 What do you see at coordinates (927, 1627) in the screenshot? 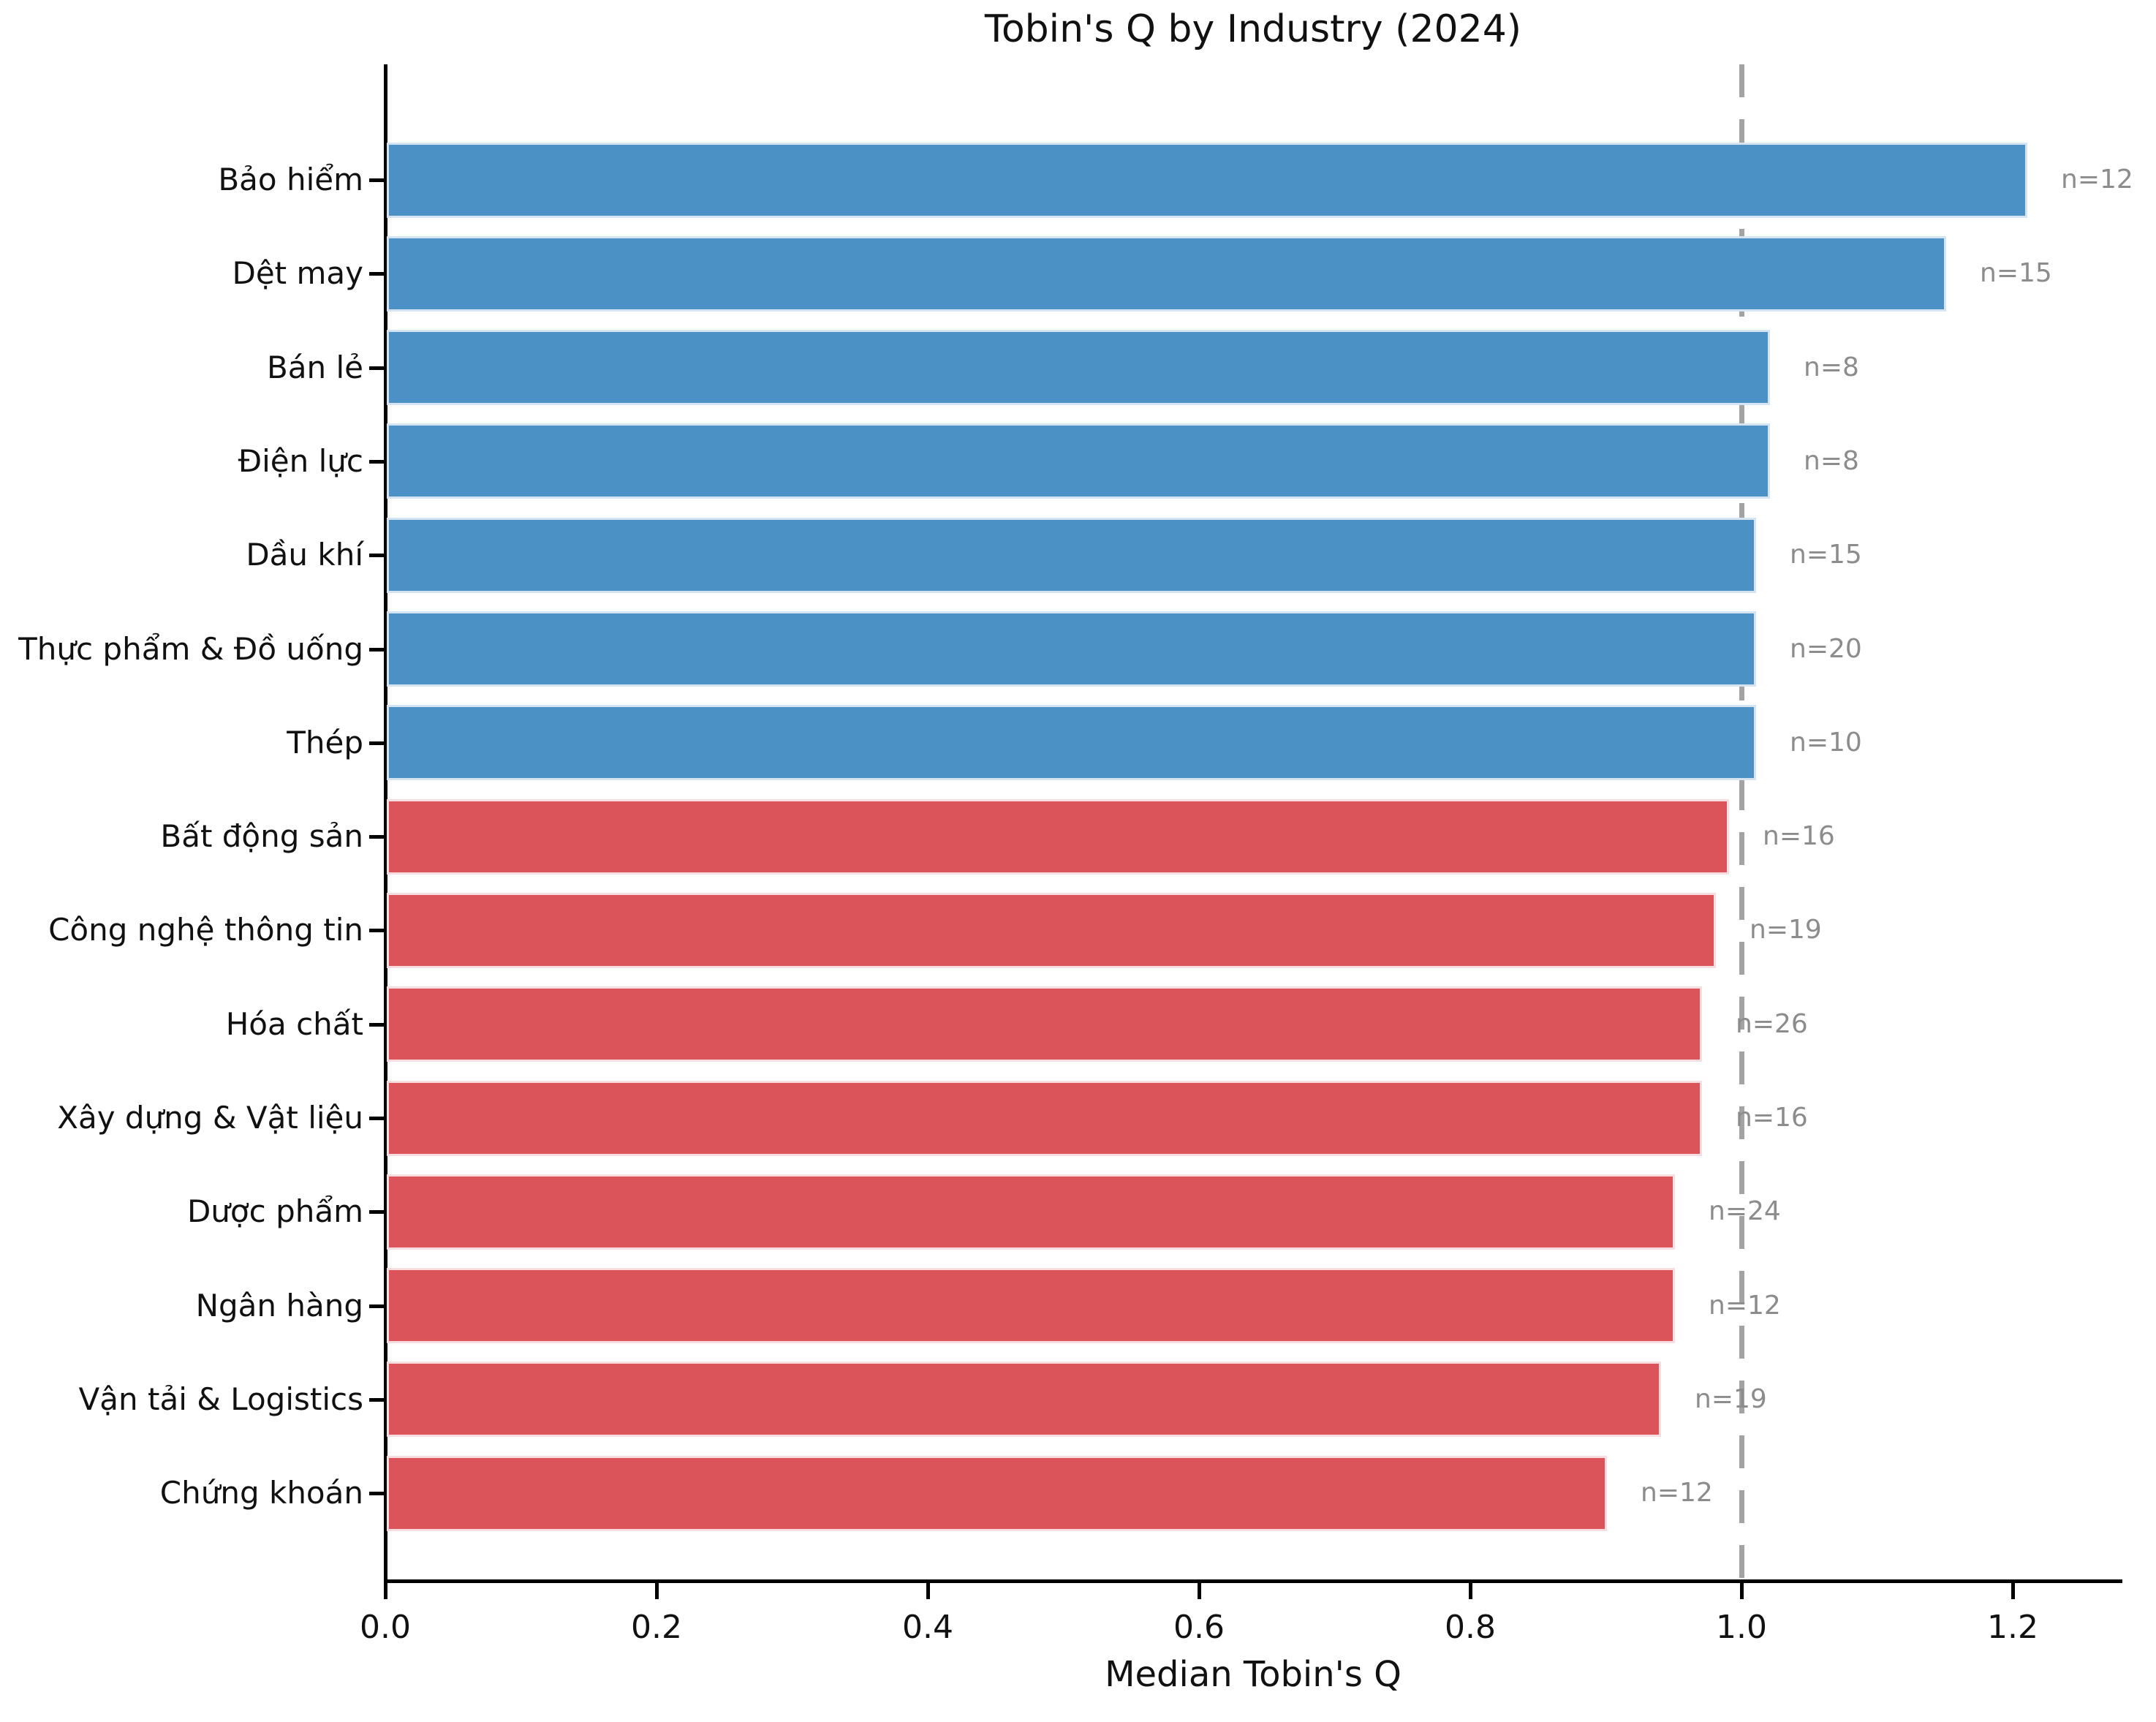
I see `x-tick-label: 0.4` at bounding box center [927, 1627].